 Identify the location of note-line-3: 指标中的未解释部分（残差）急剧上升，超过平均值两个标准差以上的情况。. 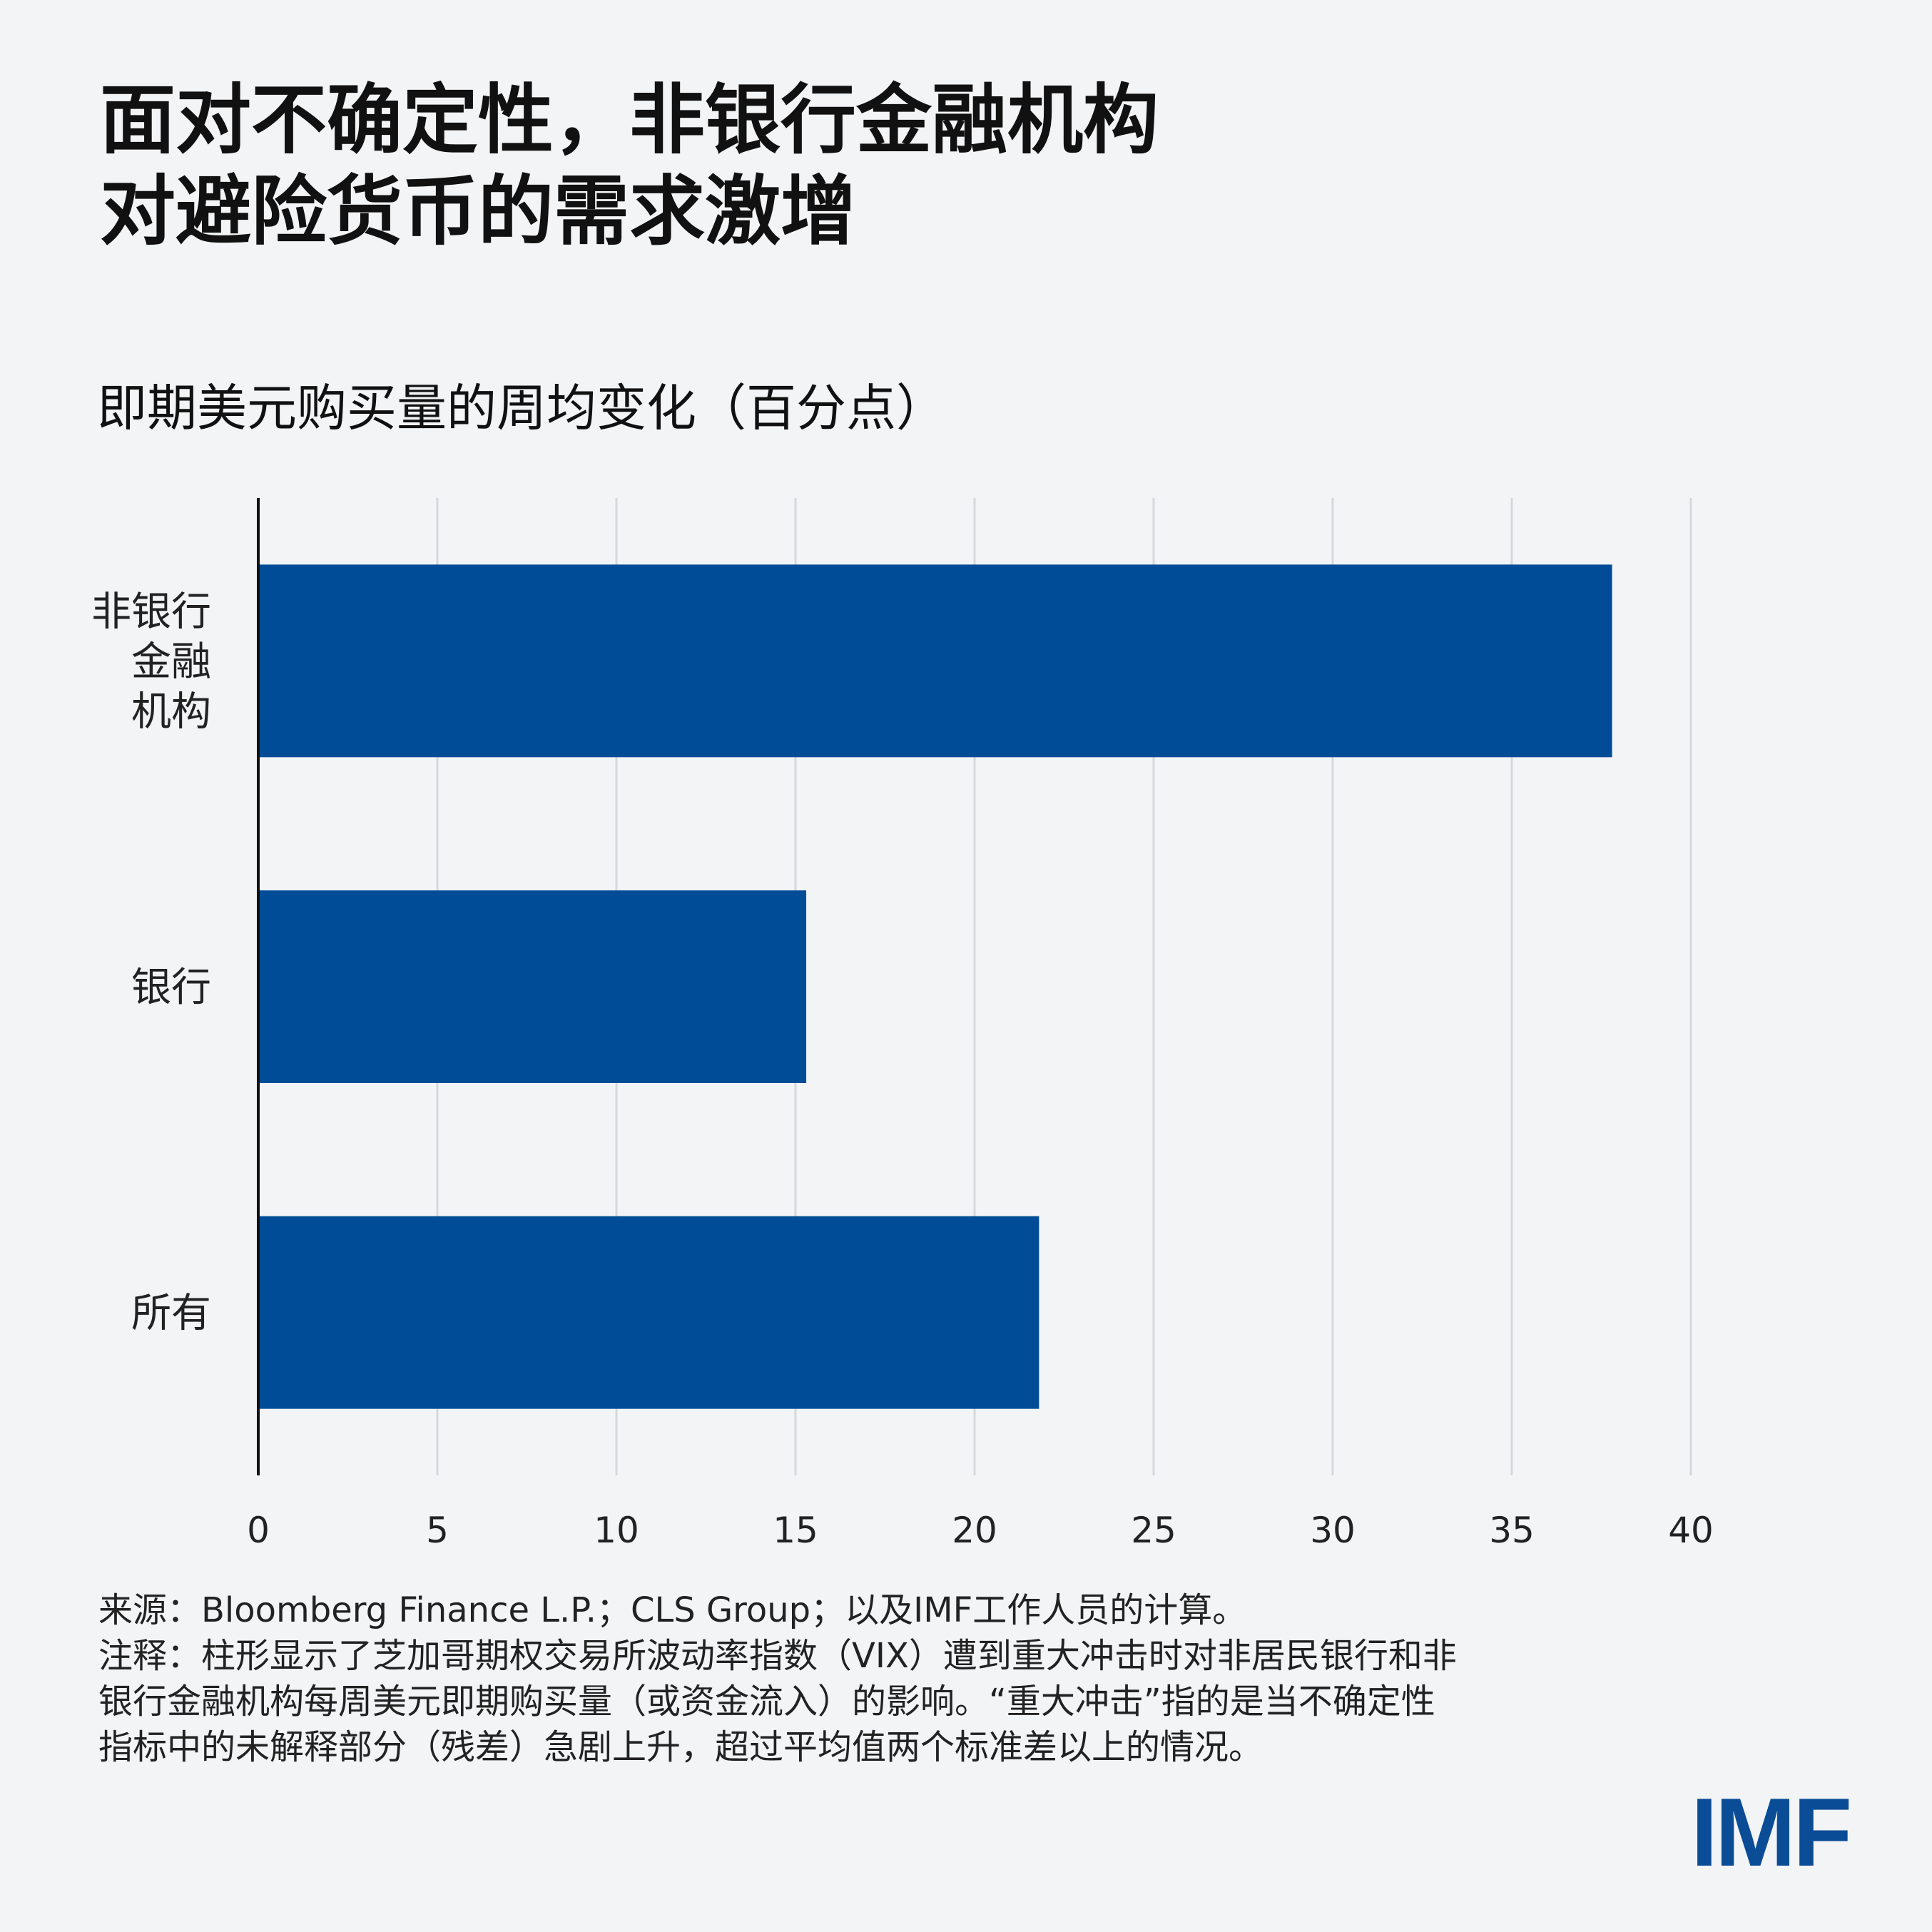
(681, 1747).